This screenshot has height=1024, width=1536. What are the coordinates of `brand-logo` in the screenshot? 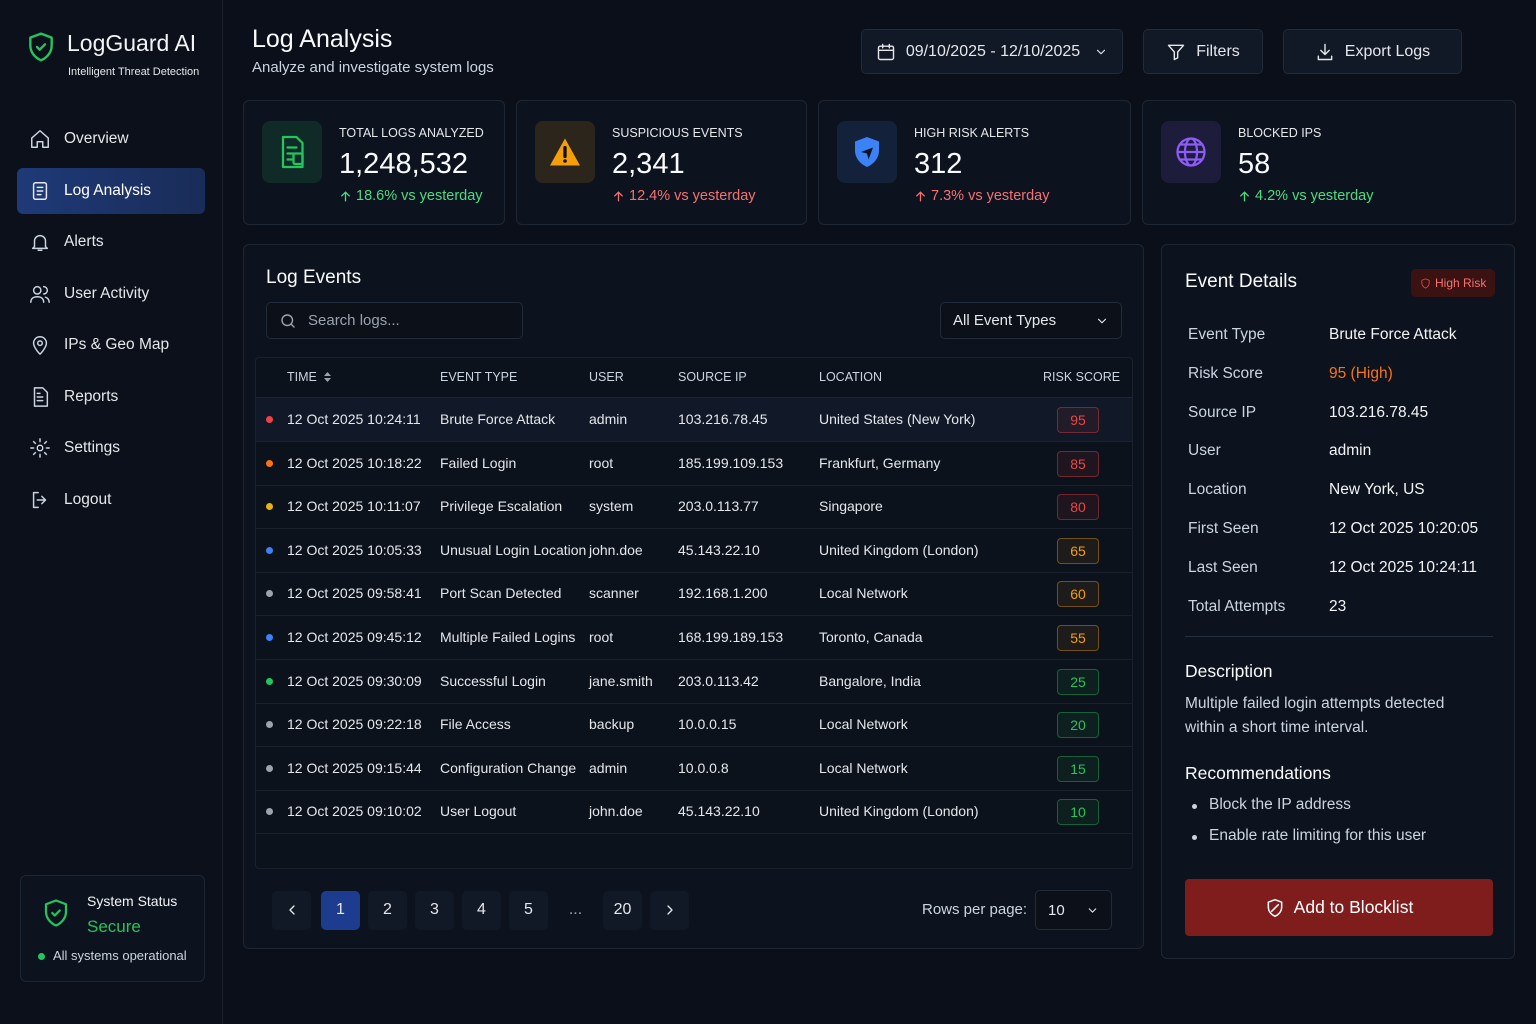 It's located at (41, 47).